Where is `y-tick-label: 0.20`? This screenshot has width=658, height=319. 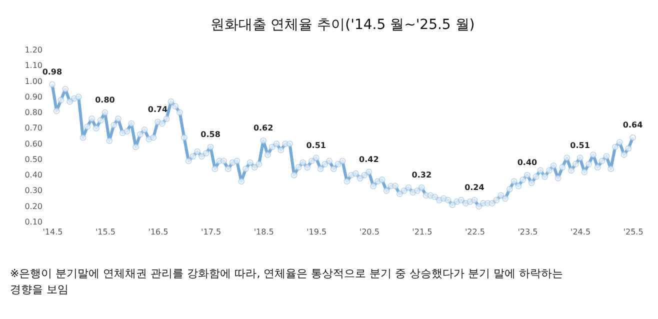 y-tick-label: 0.20 is located at coordinates (33, 206).